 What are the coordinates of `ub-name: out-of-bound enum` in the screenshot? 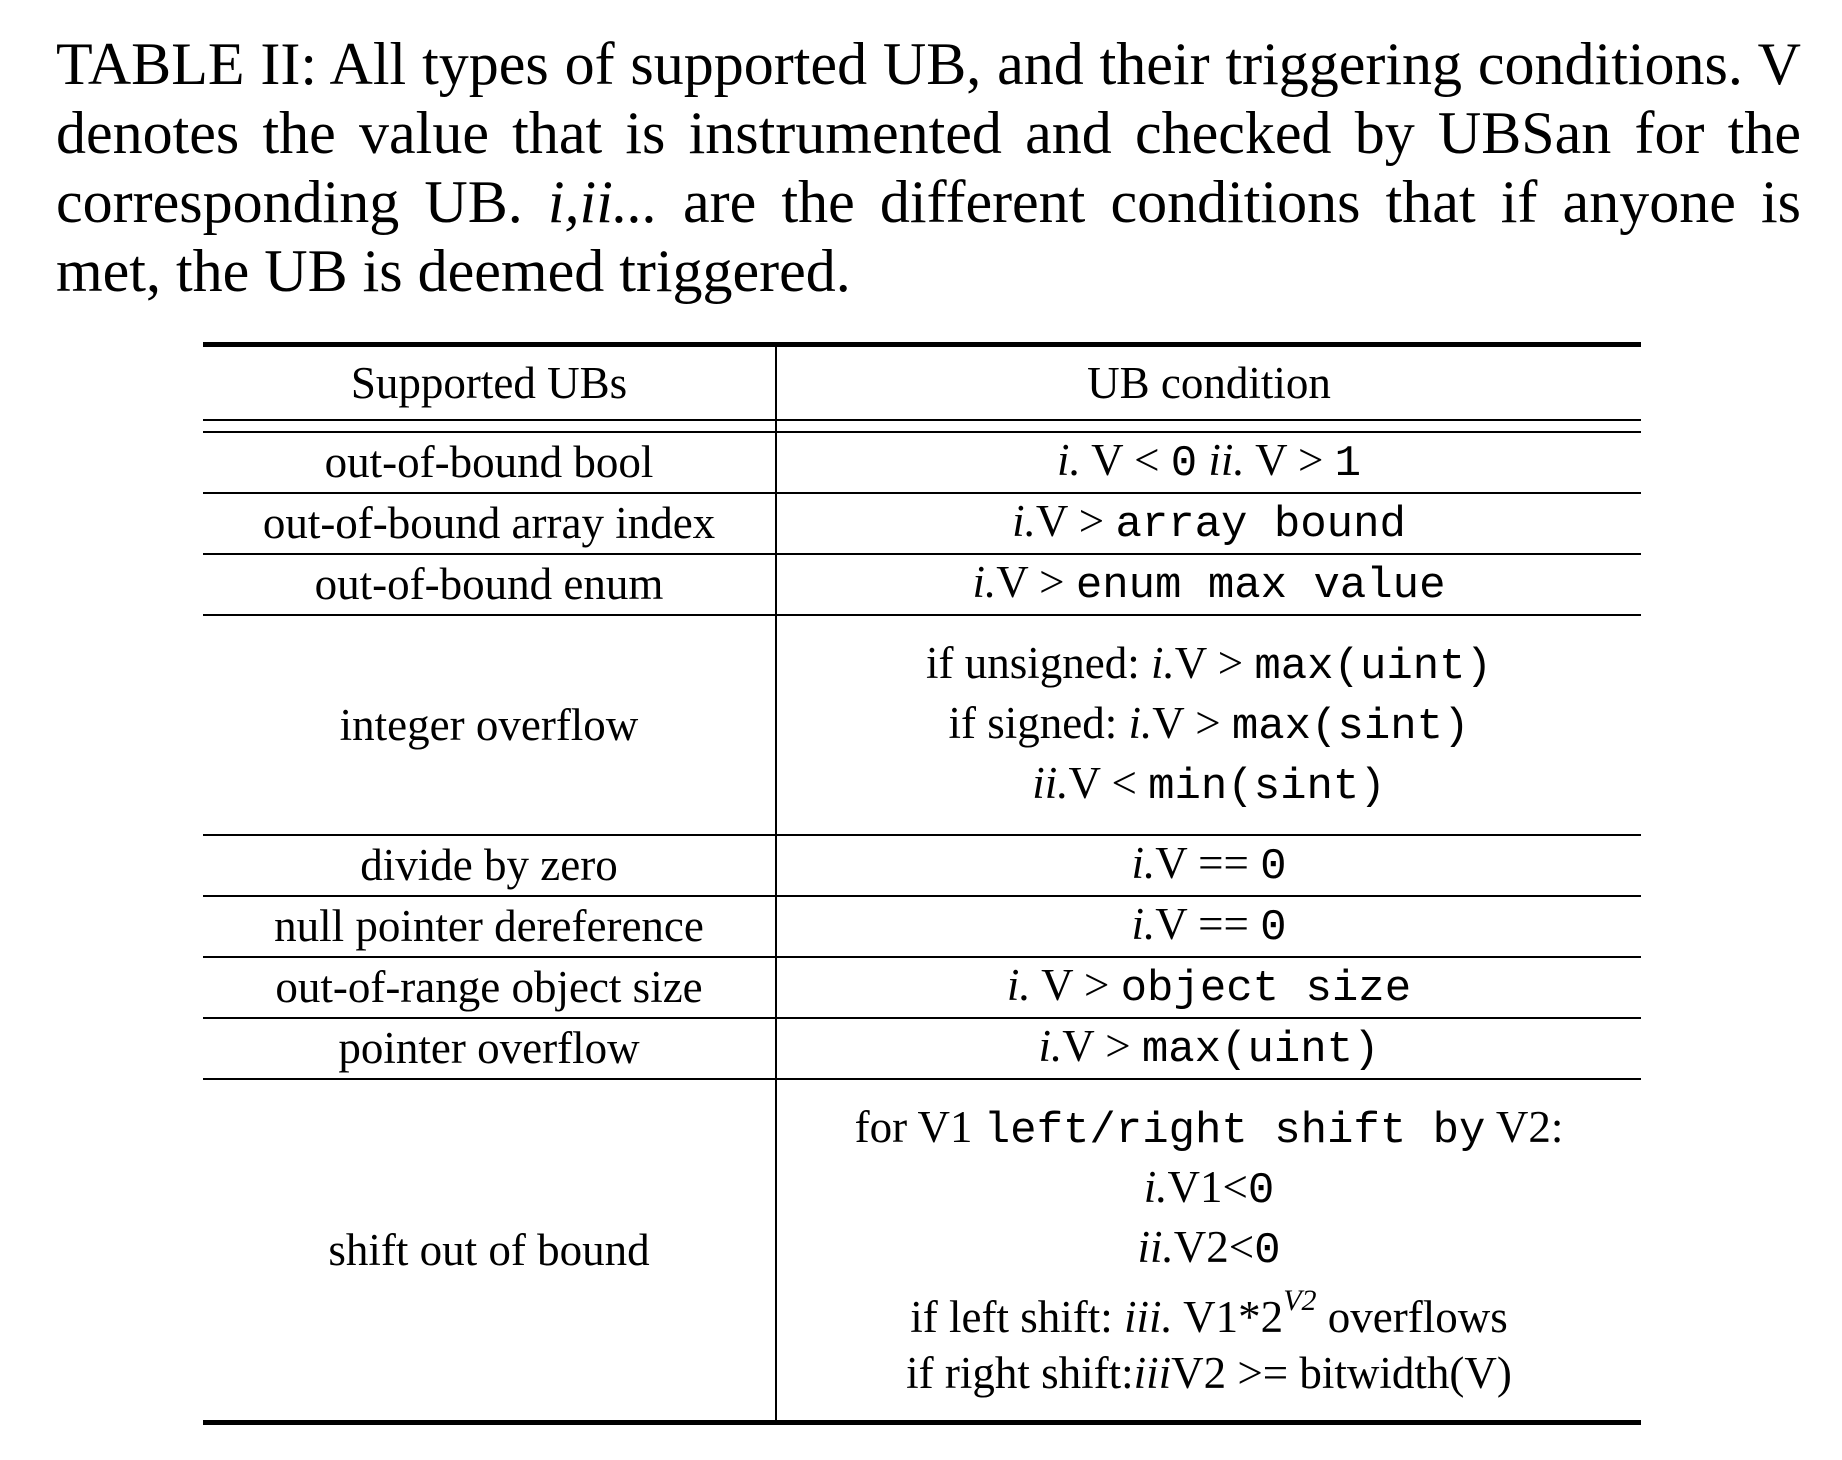 It's located at (490, 585).